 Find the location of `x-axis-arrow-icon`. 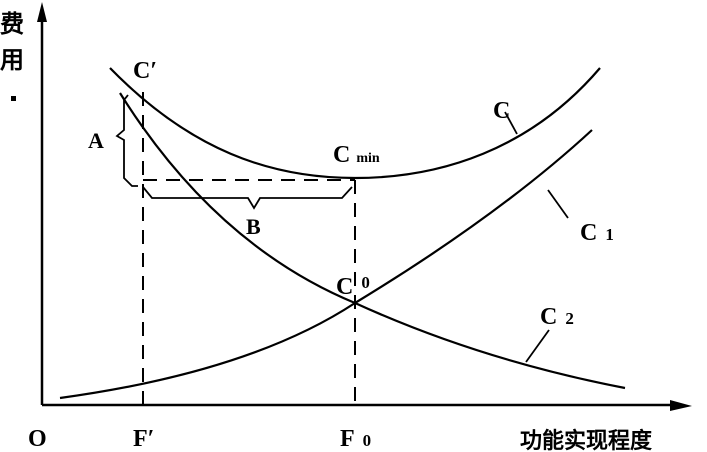

x-axis-arrow-icon is located at coordinates (681, 405).